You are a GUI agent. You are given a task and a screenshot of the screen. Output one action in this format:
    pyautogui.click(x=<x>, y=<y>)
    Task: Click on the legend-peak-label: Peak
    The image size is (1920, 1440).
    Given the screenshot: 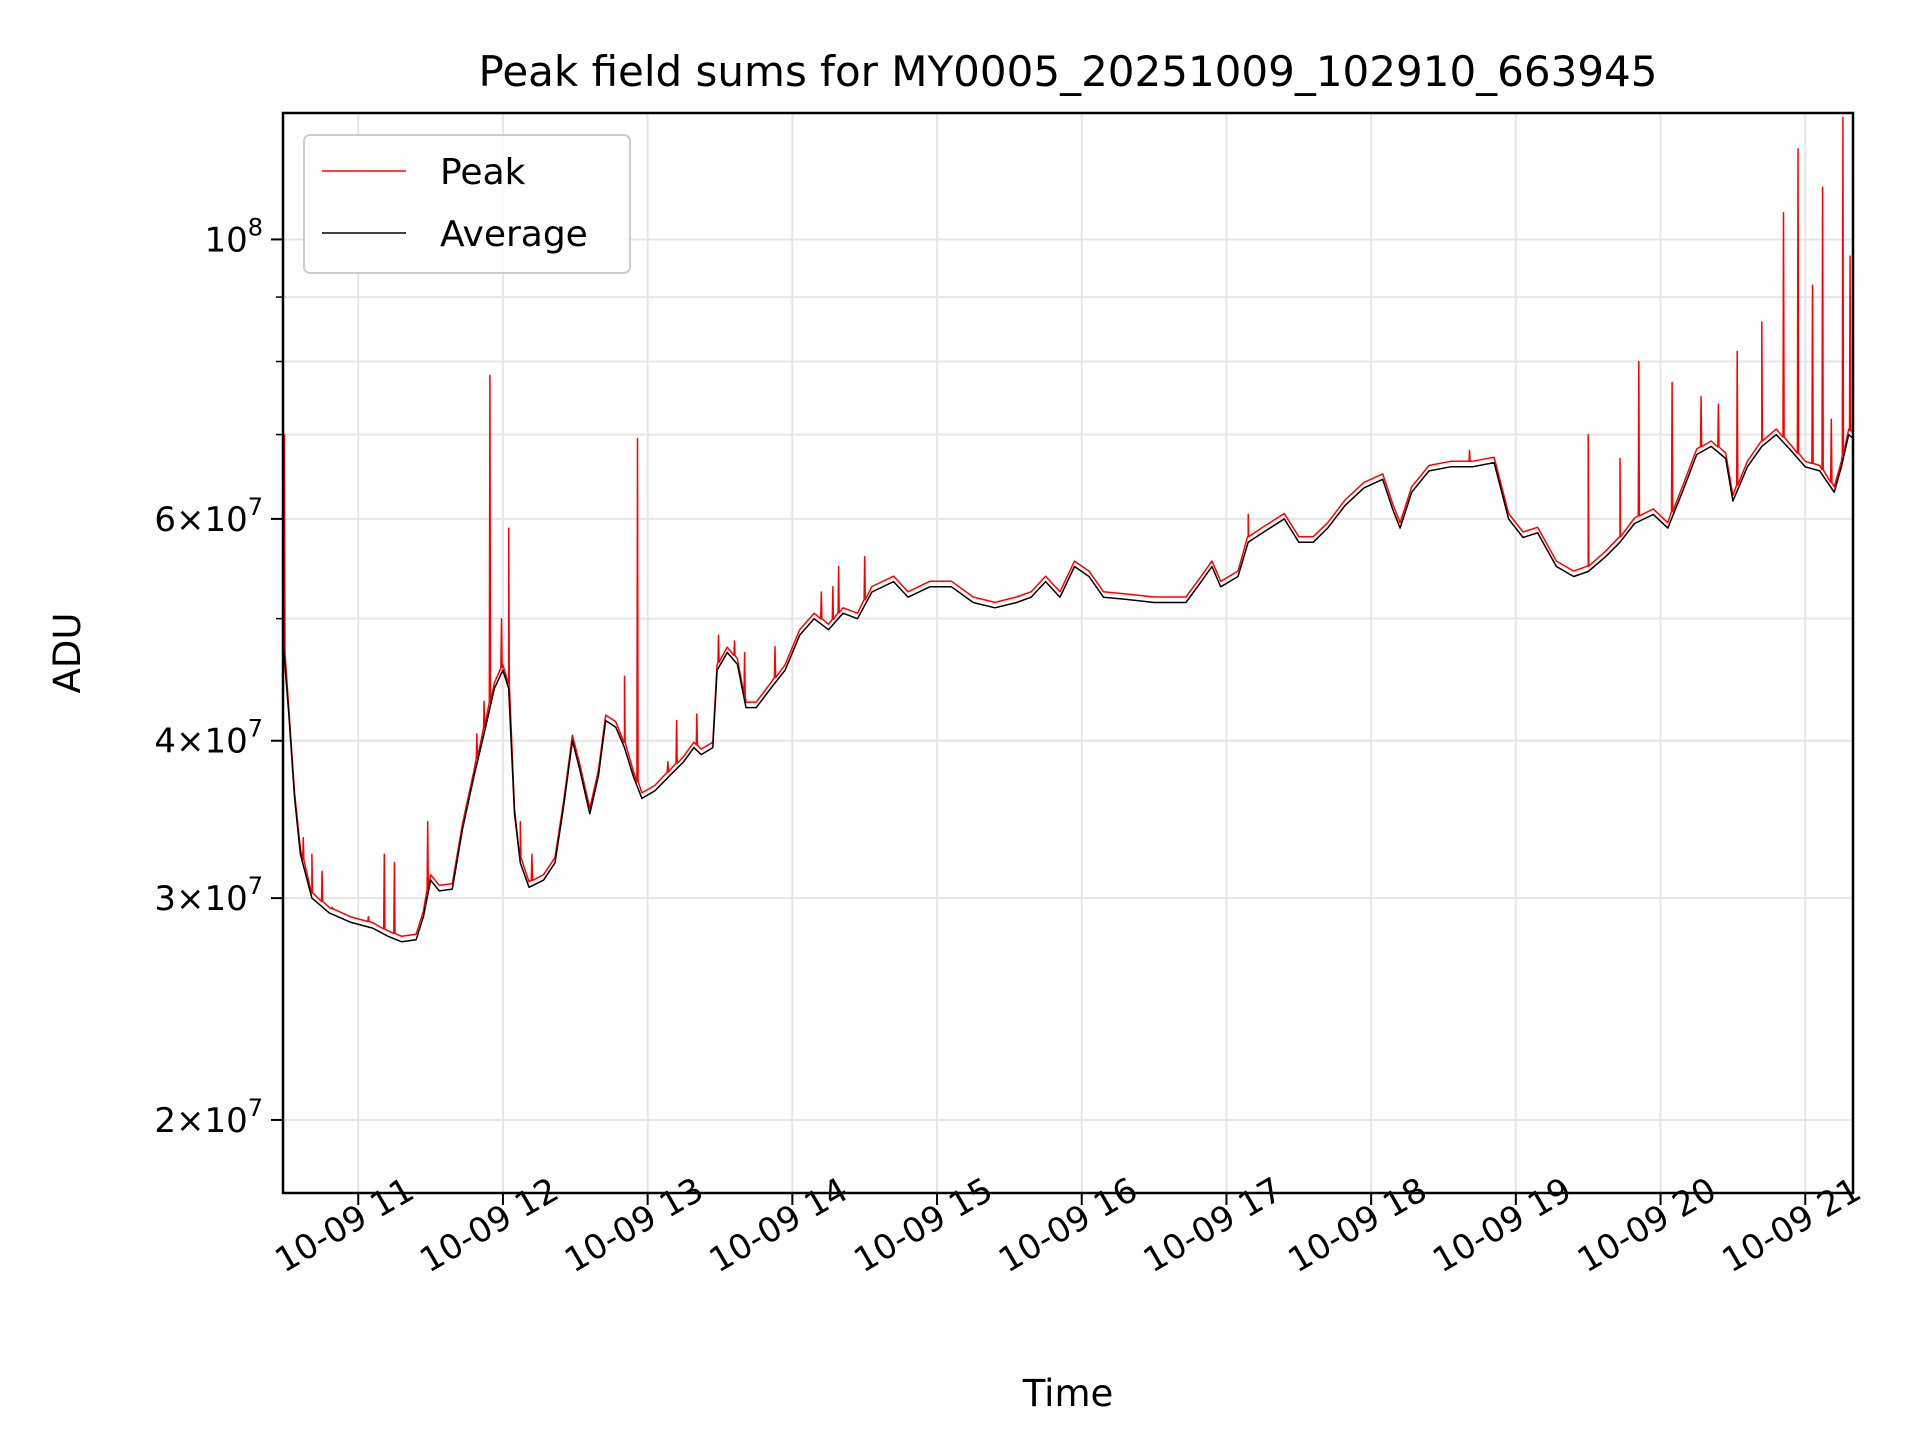 What is the action you would take?
    pyautogui.click(x=483, y=172)
    